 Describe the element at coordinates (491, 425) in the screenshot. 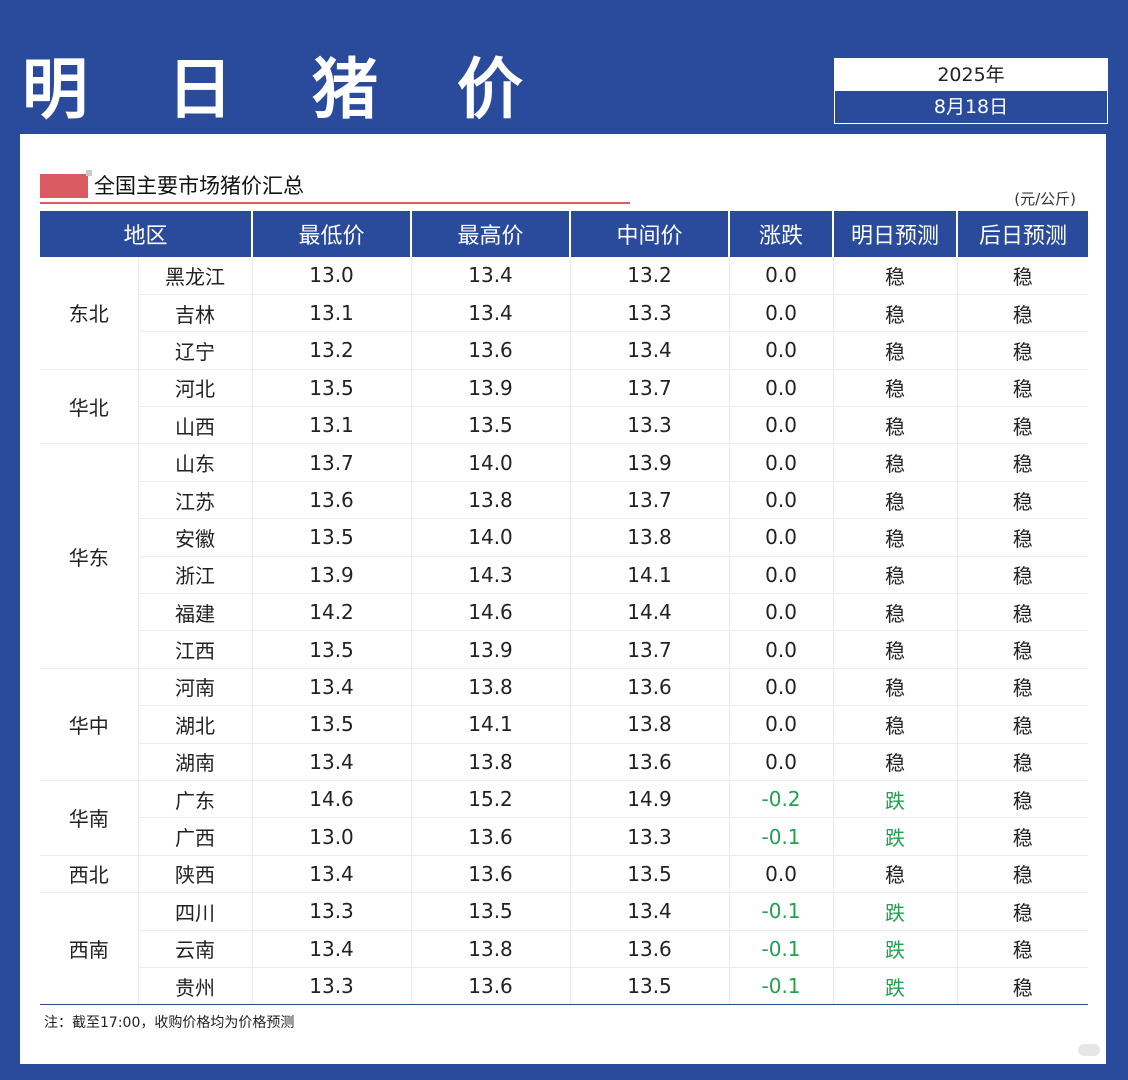

I see `high-price-cell: 13.5` at that location.